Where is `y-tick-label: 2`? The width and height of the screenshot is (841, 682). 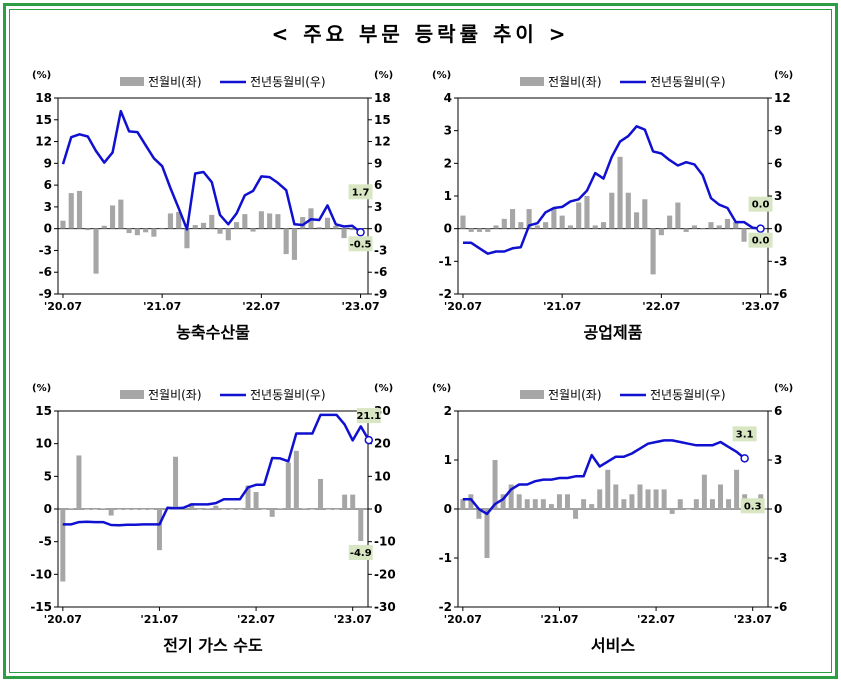
y-tick-label: 2 is located at coordinates (448, 163).